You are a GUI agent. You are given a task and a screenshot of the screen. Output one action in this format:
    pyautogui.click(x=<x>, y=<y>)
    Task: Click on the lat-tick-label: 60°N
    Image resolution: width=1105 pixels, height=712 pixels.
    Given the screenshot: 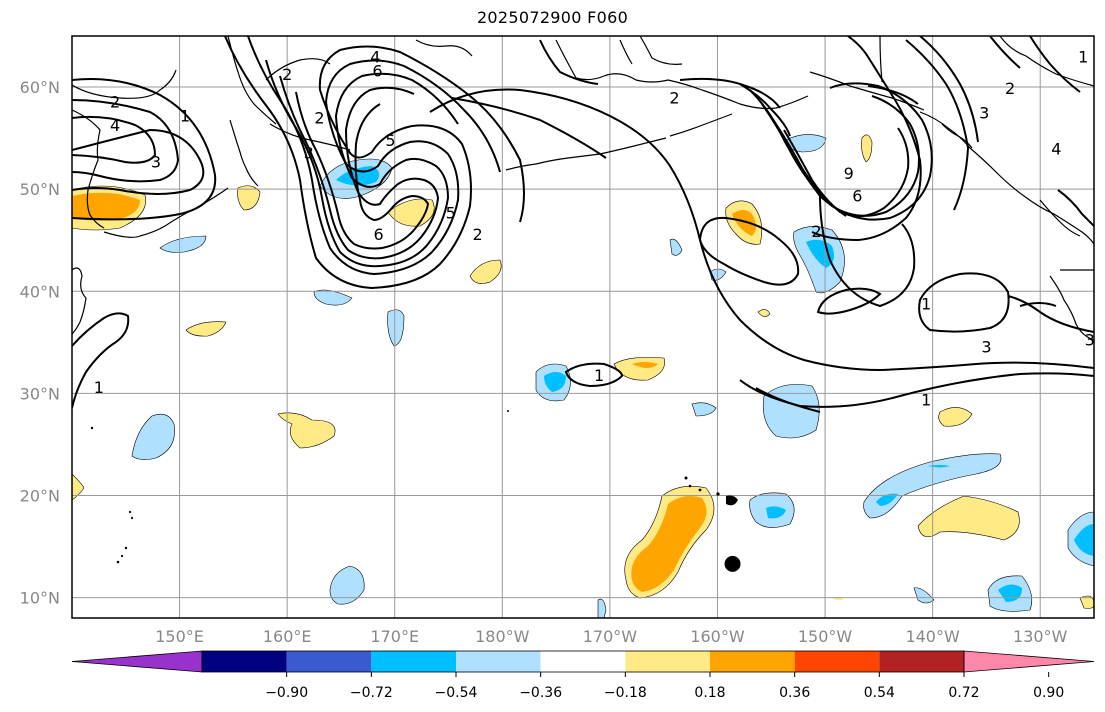 What is the action you would take?
    pyautogui.click(x=40, y=87)
    